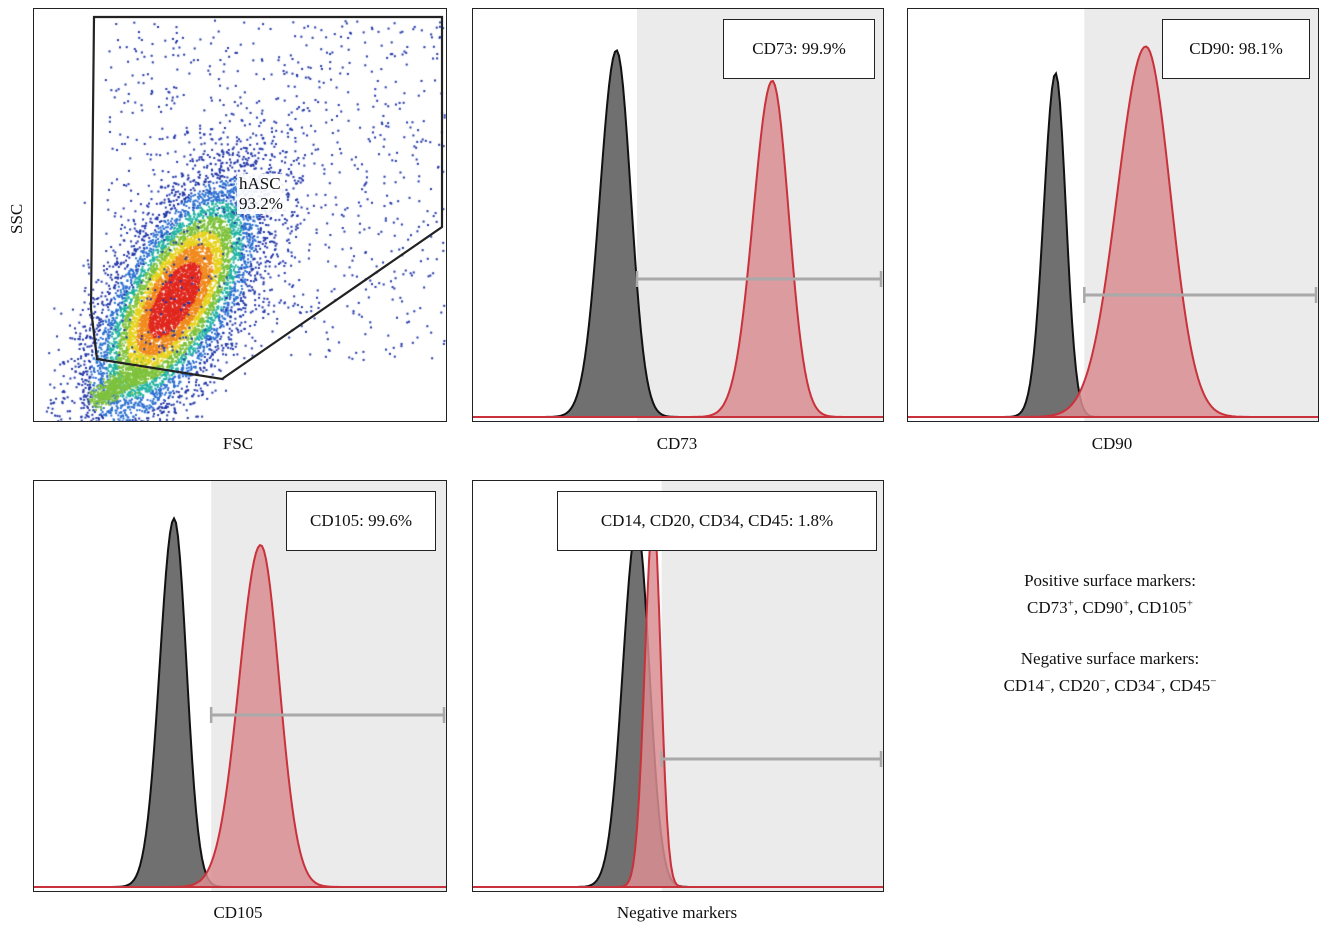 This screenshot has height=934, width=1324. I want to click on marker-name: CD45, so click(1190, 685).